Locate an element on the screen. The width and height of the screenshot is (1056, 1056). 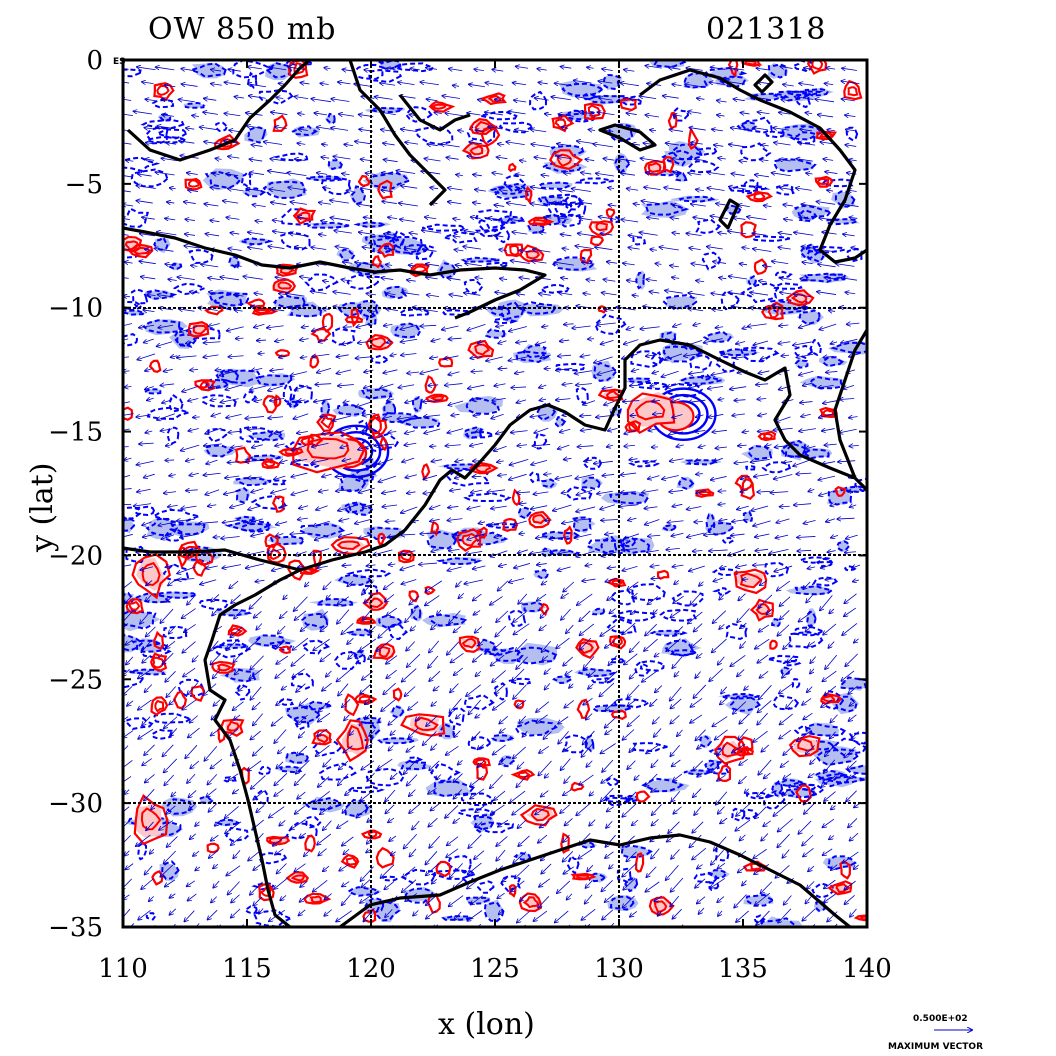
x-tick-label: 140 is located at coordinates (867, 969).